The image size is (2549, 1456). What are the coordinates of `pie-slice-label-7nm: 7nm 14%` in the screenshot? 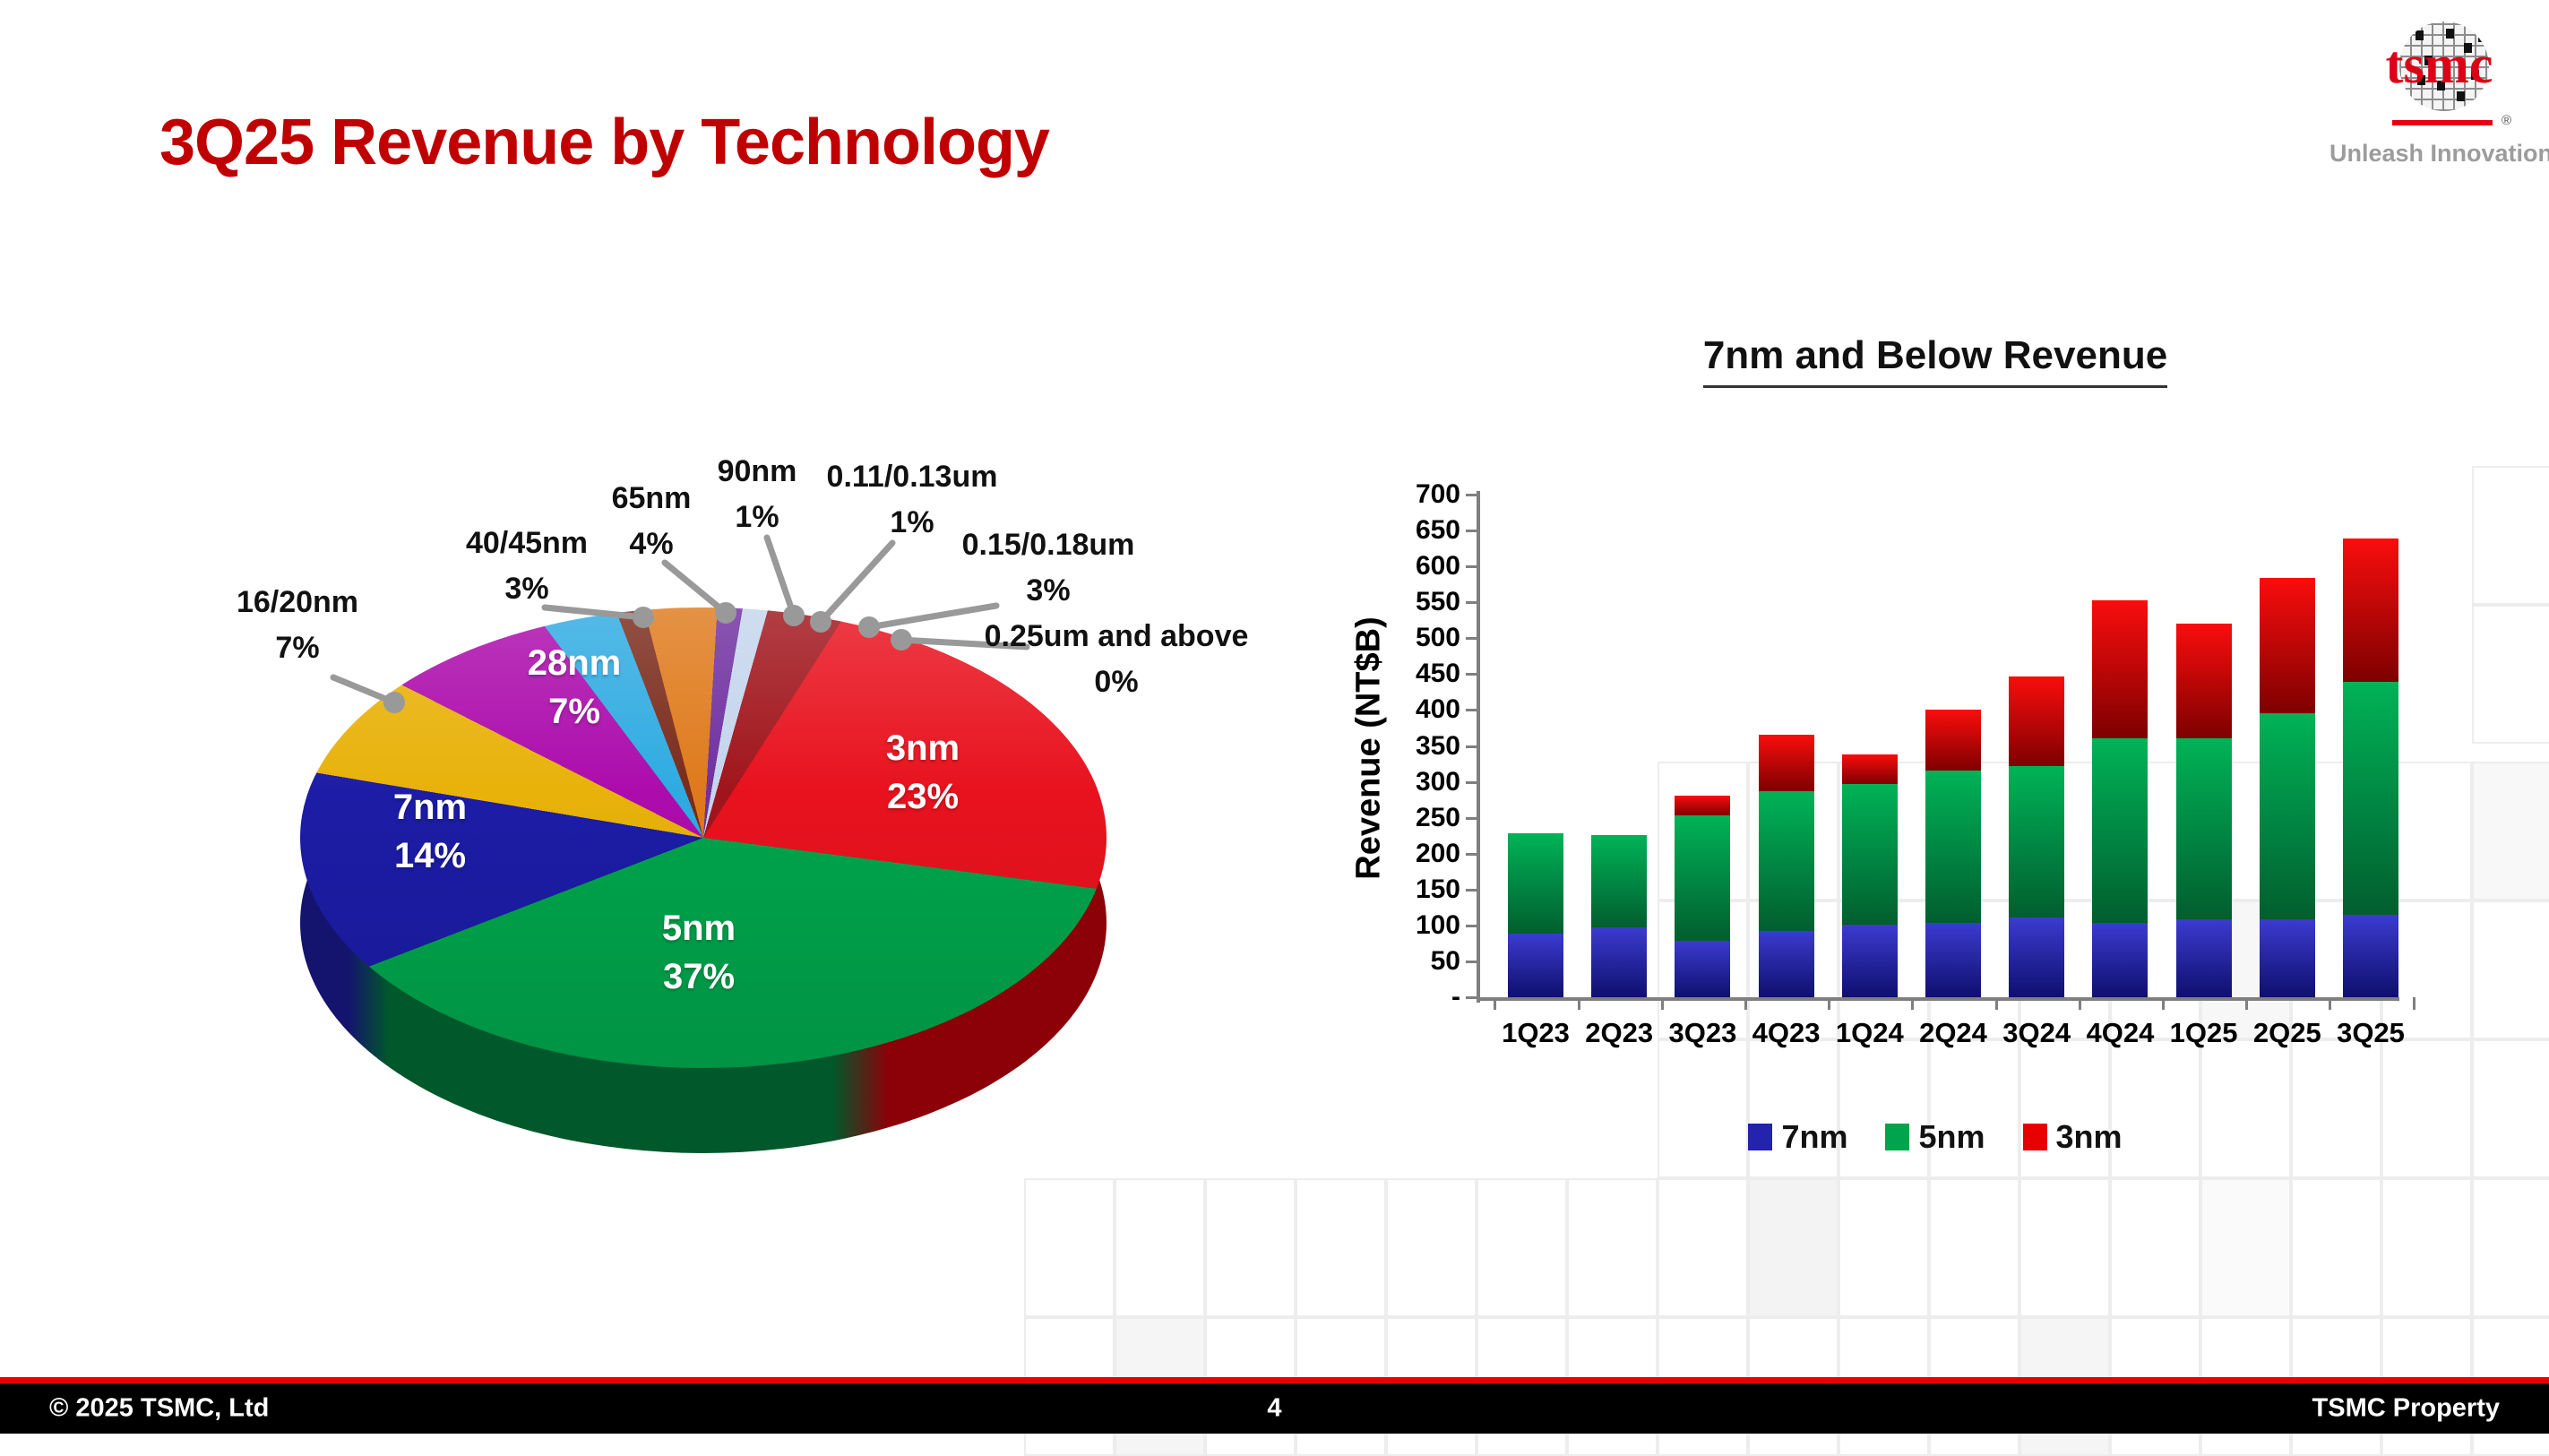 It's located at (430, 831).